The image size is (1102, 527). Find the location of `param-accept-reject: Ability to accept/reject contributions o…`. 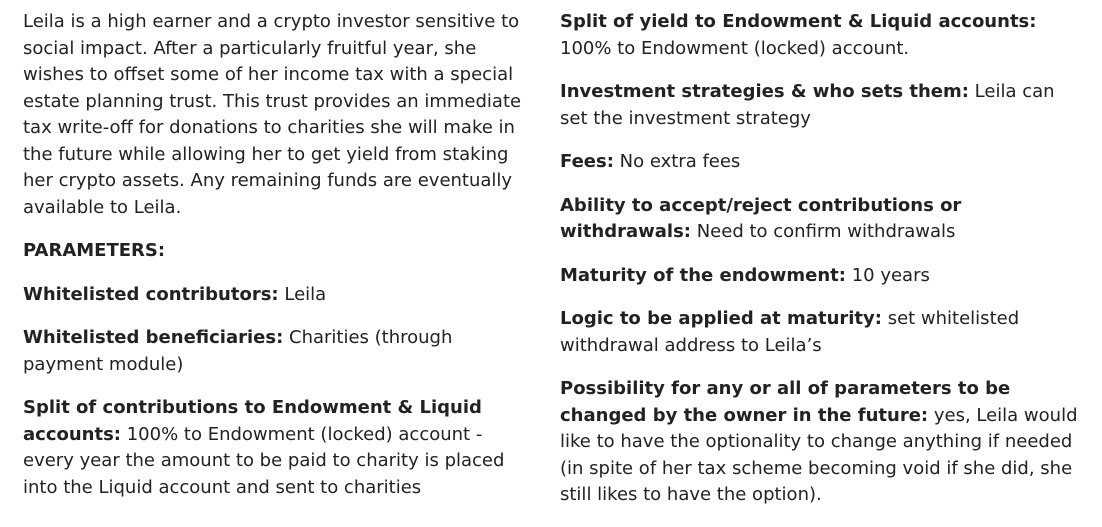

param-accept-reject: Ability to accept/reject contributions o… is located at coordinates (820, 219).